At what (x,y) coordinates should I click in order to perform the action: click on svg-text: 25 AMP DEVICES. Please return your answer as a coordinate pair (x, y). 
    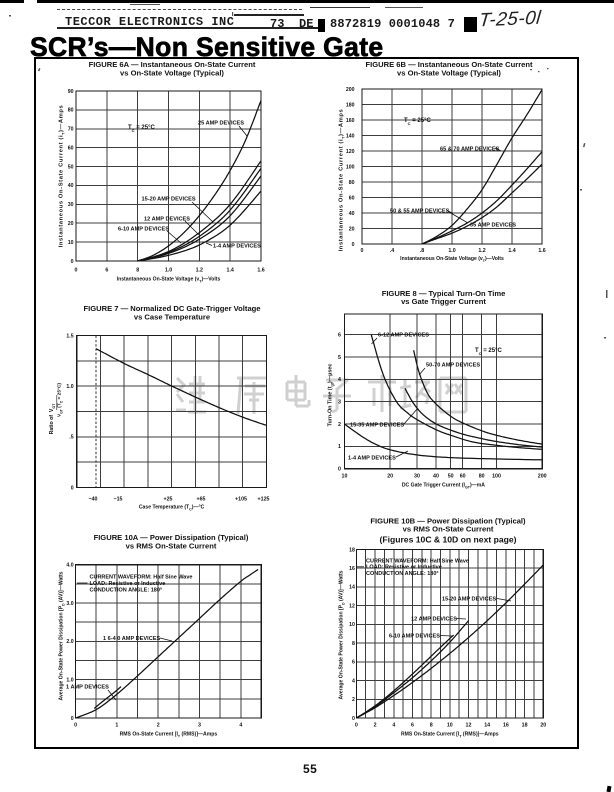
    Looking at the image, I should click on (221, 124).